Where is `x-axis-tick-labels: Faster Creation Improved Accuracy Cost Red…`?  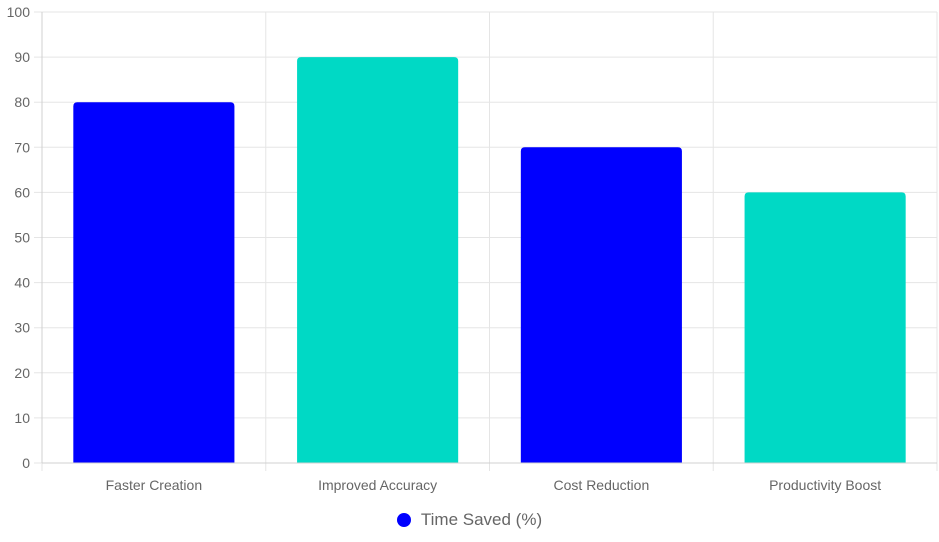
x-axis-tick-labels: Faster Creation Improved Accuracy Cost Red… is located at coordinates (494, 485).